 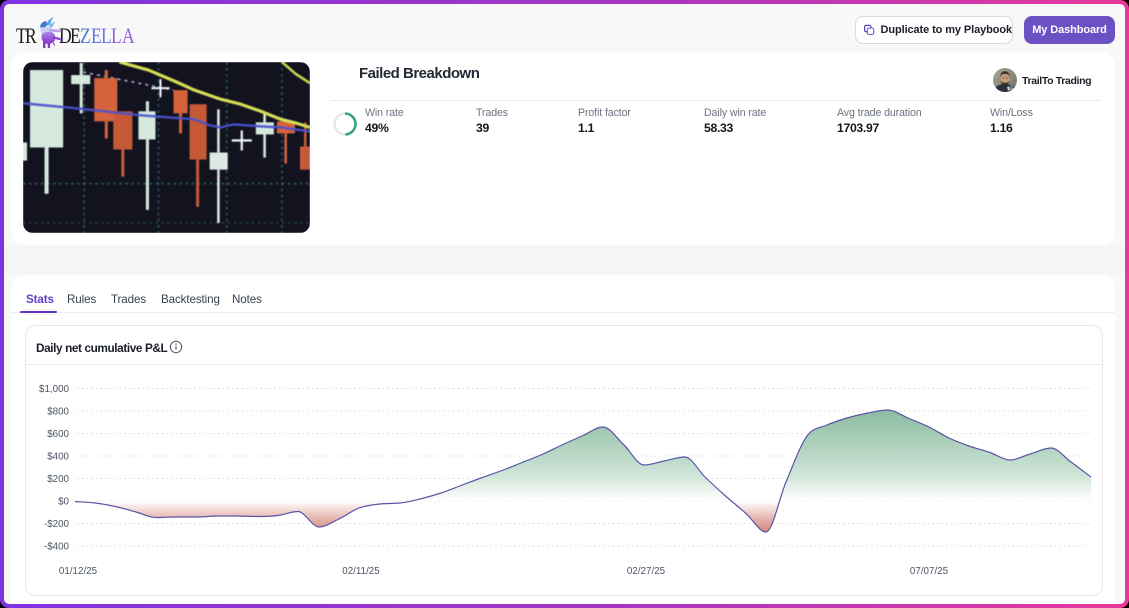 I want to click on svg-text: $200, so click(x=58, y=479).